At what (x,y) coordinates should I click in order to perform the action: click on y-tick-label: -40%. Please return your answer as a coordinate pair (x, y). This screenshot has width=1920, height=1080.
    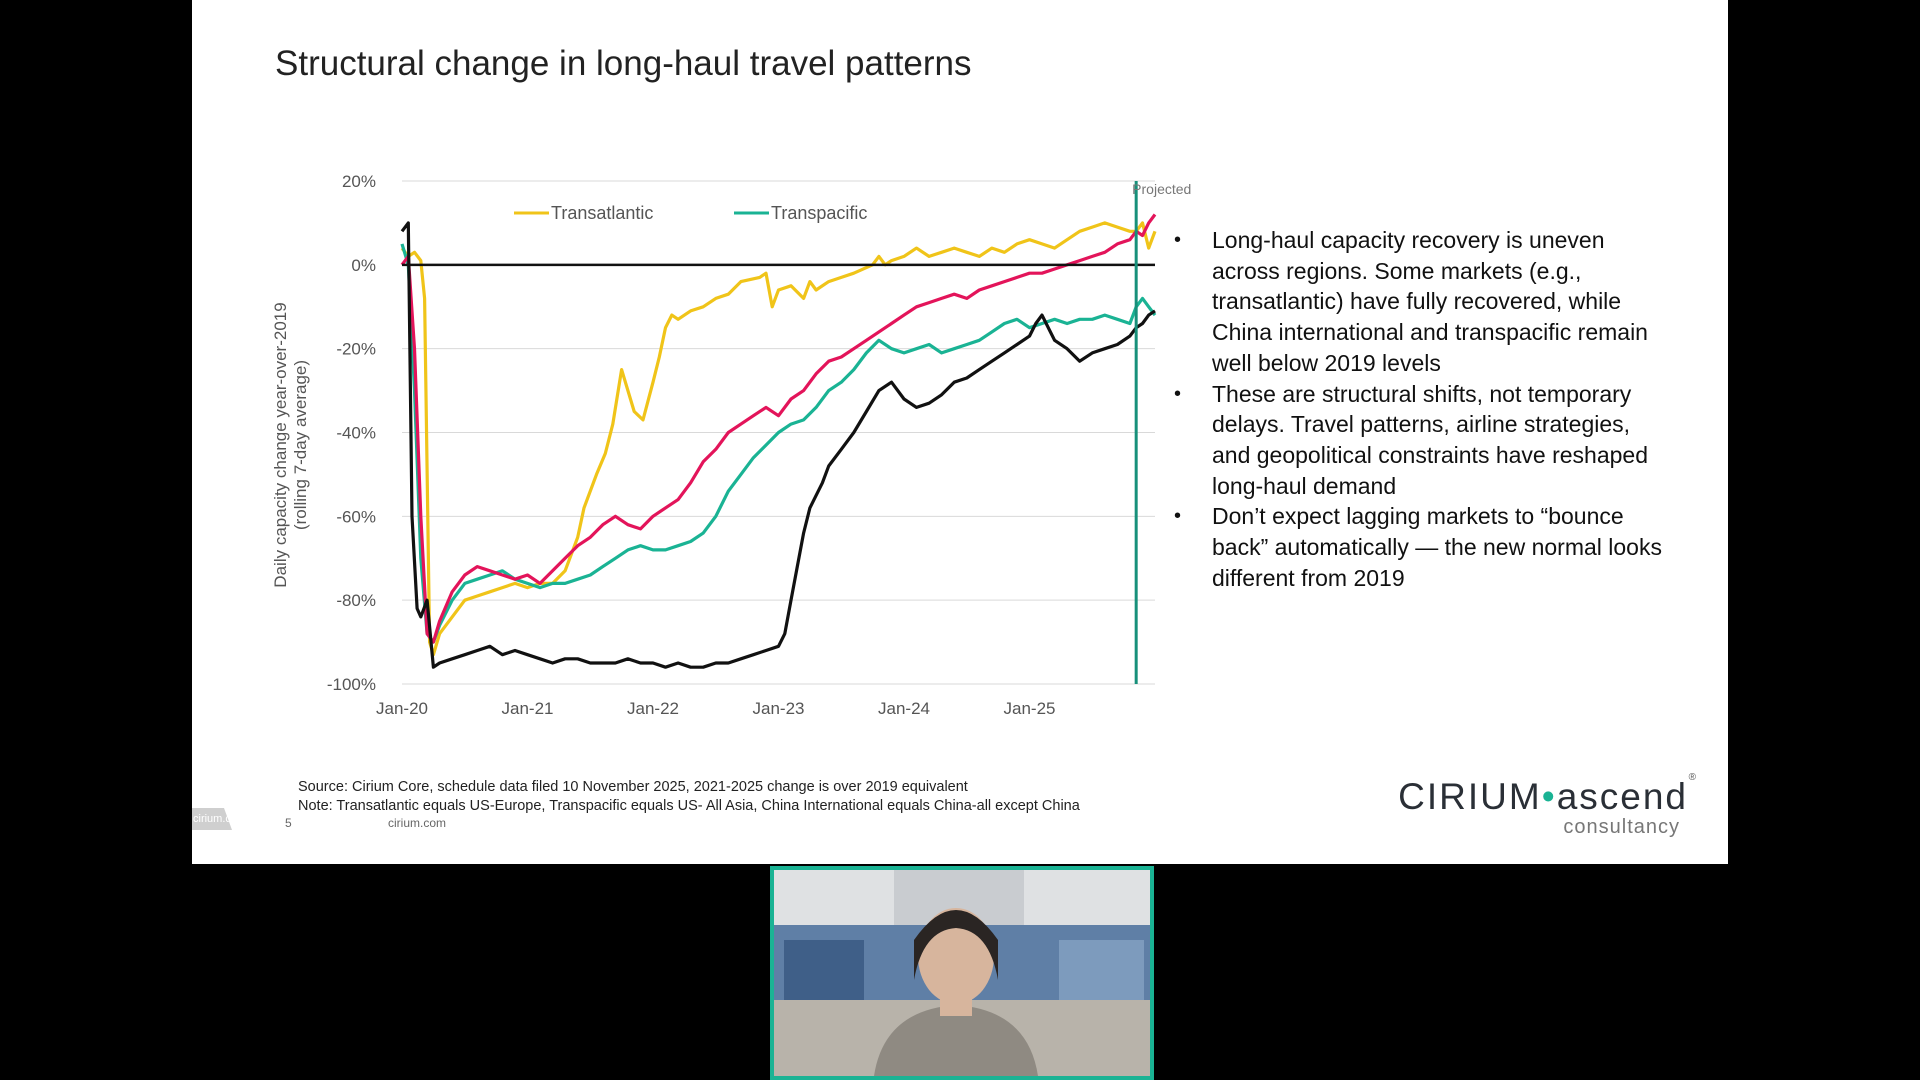
    Looking at the image, I should click on (356, 433).